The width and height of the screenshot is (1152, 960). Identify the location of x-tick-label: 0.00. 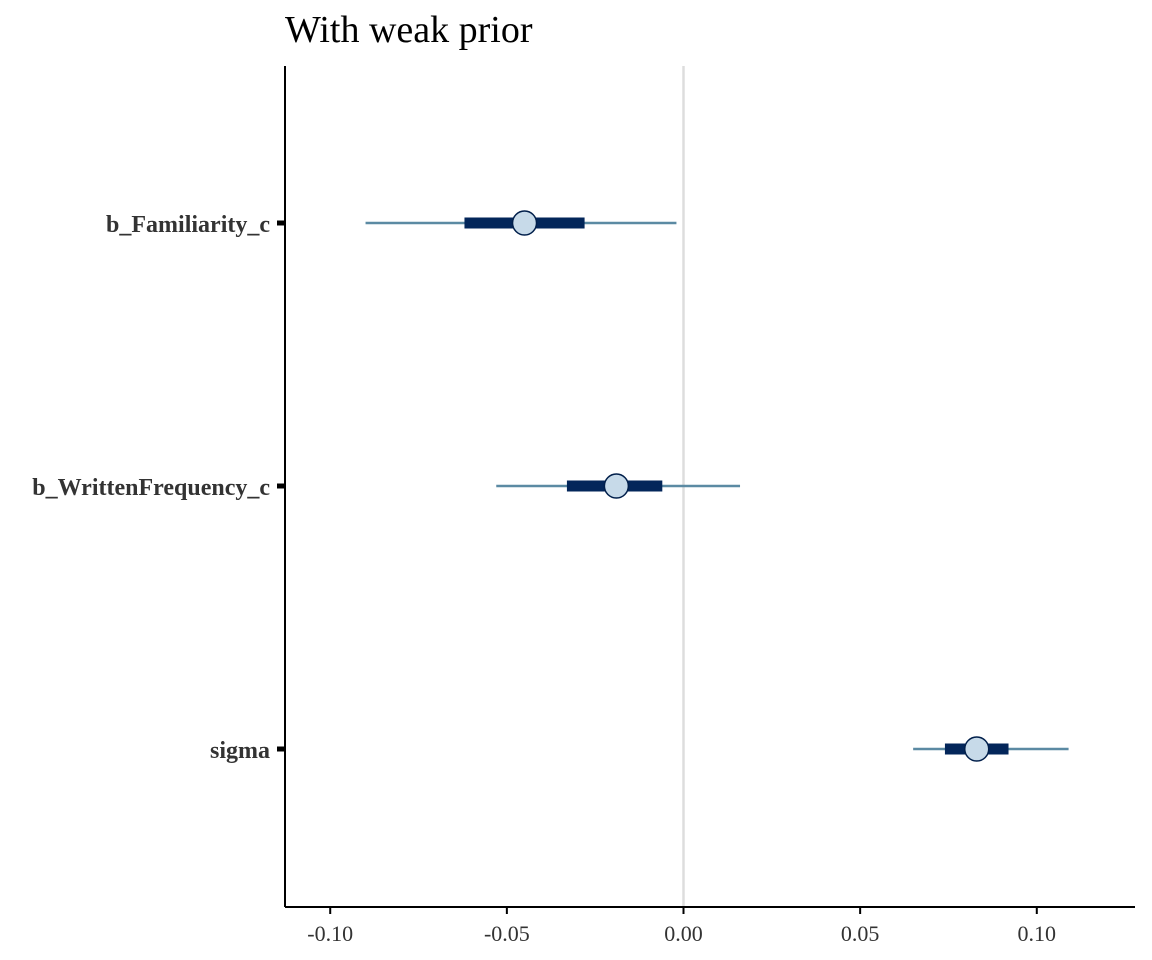
(683, 933).